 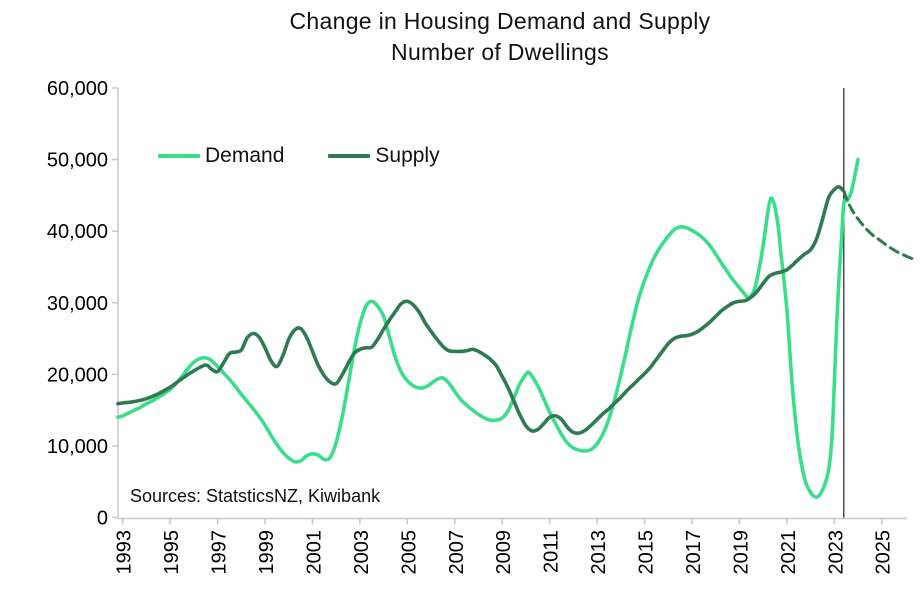 What do you see at coordinates (741, 552) in the screenshot?
I see `x-tick-label: 2019` at bounding box center [741, 552].